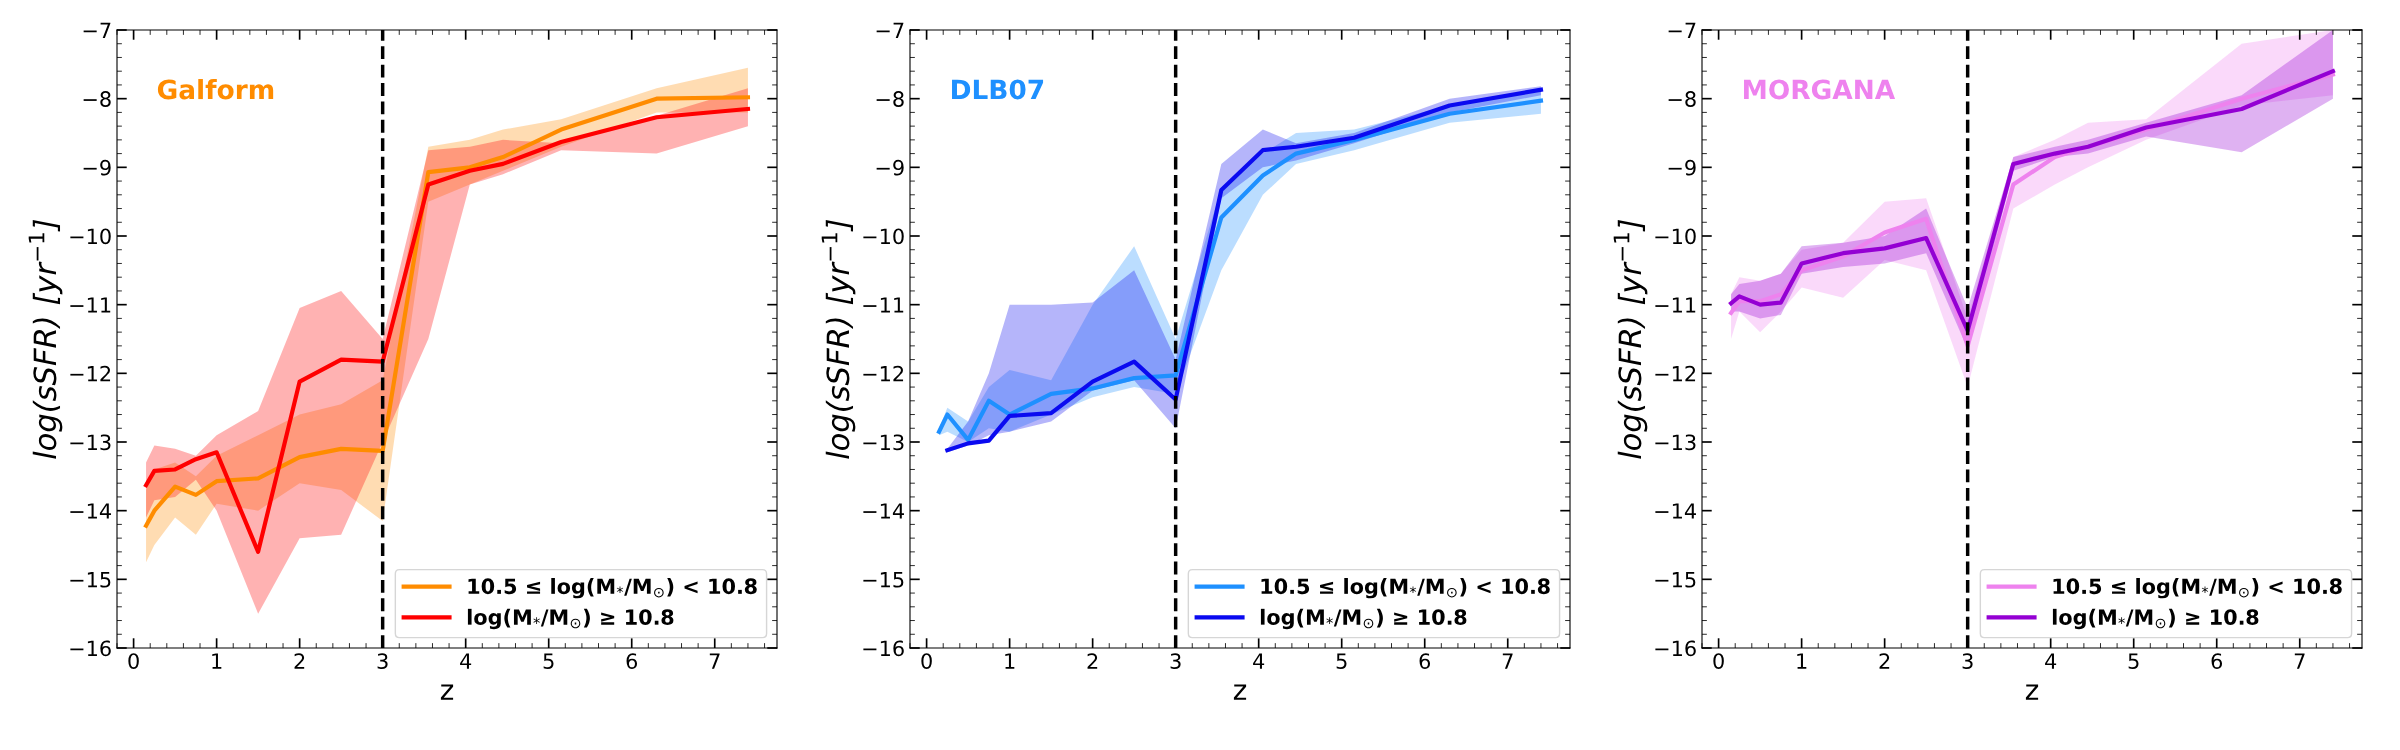 This screenshot has height=750, width=2400. Describe the element at coordinates (998, 89) in the screenshot. I see `annotation: DLB07` at that location.